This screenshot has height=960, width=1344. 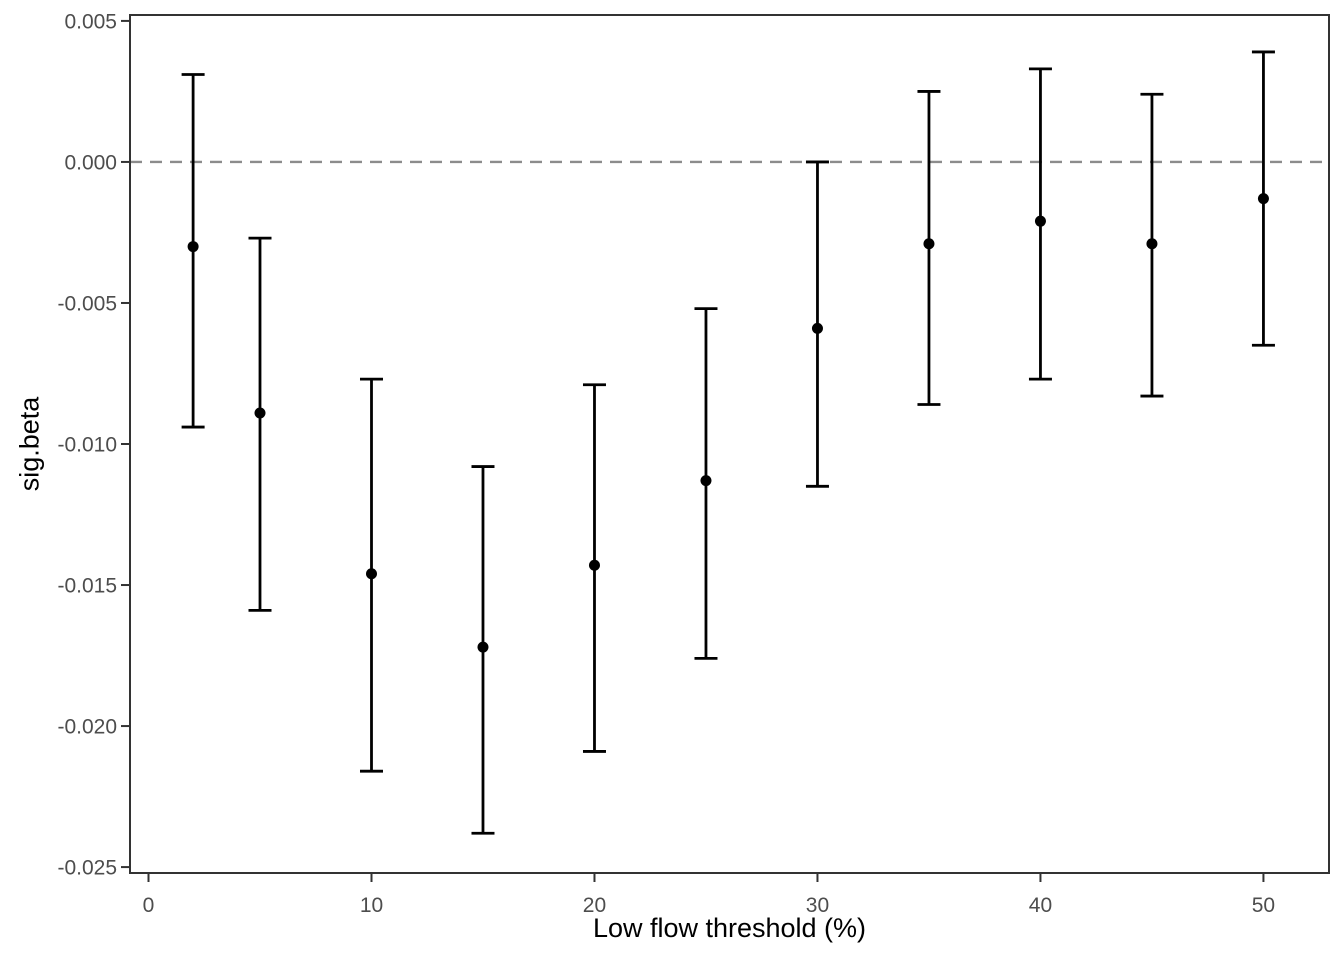 What do you see at coordinates (149, 905) in the screenshot?
I see `x-tick-label: 0` at bounding box center [149, 905].